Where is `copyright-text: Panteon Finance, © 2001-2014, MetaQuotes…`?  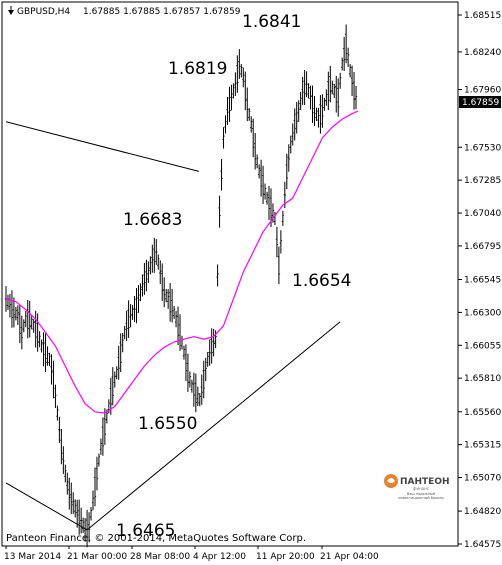
copyright-text: Panteon Finance, © 2001-2014, MetaQuotes… is located at coordinates (156, 538).